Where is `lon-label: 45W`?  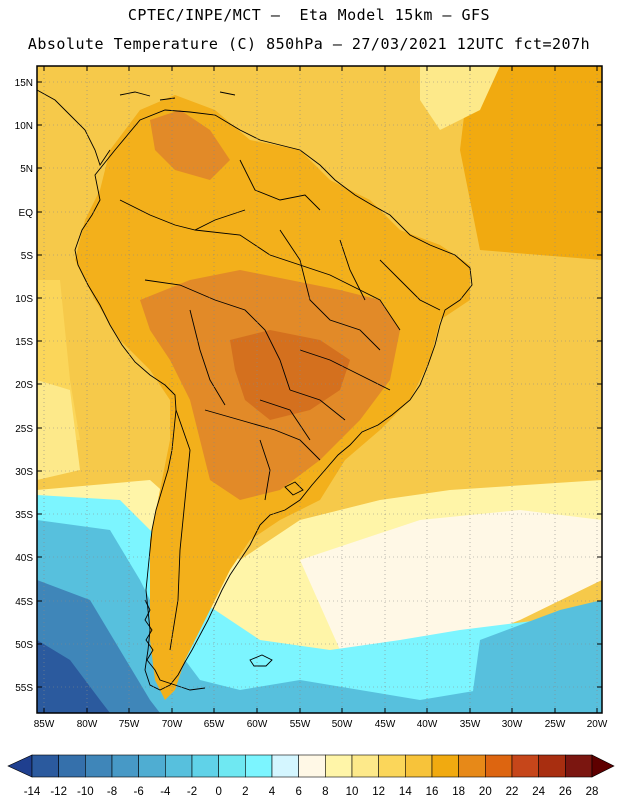
lon-label: 45W is located at coordinates (385, 724).